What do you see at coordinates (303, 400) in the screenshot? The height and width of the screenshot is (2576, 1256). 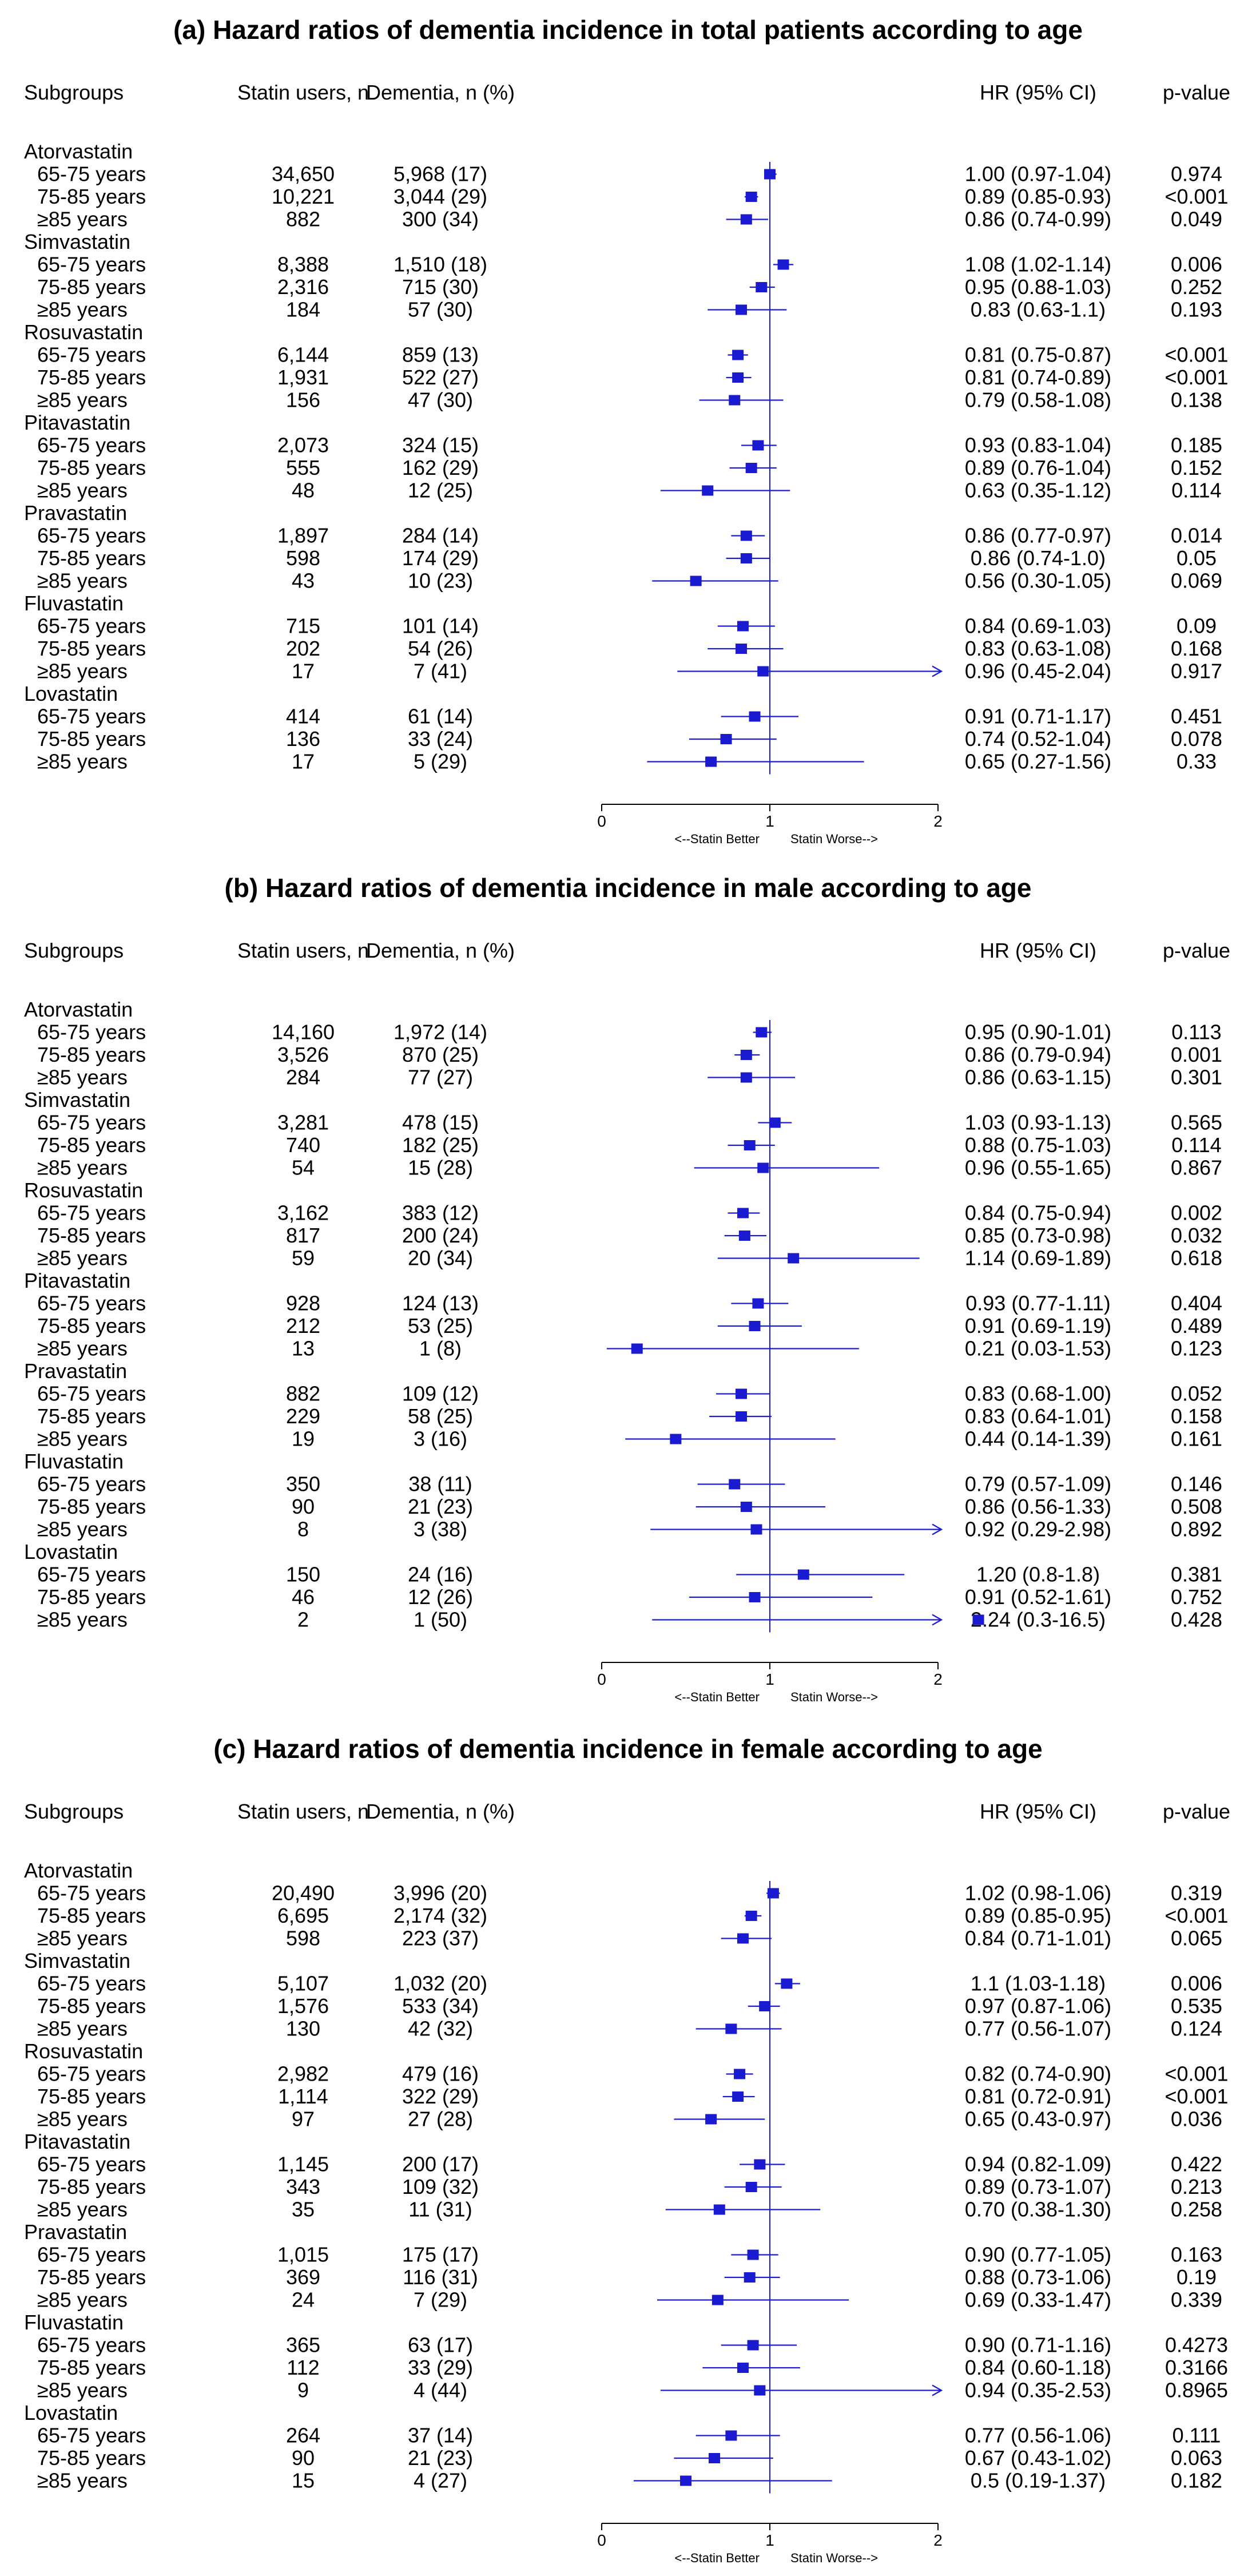 I see `row-statin-users: 156` at bounding box center [303, 400].